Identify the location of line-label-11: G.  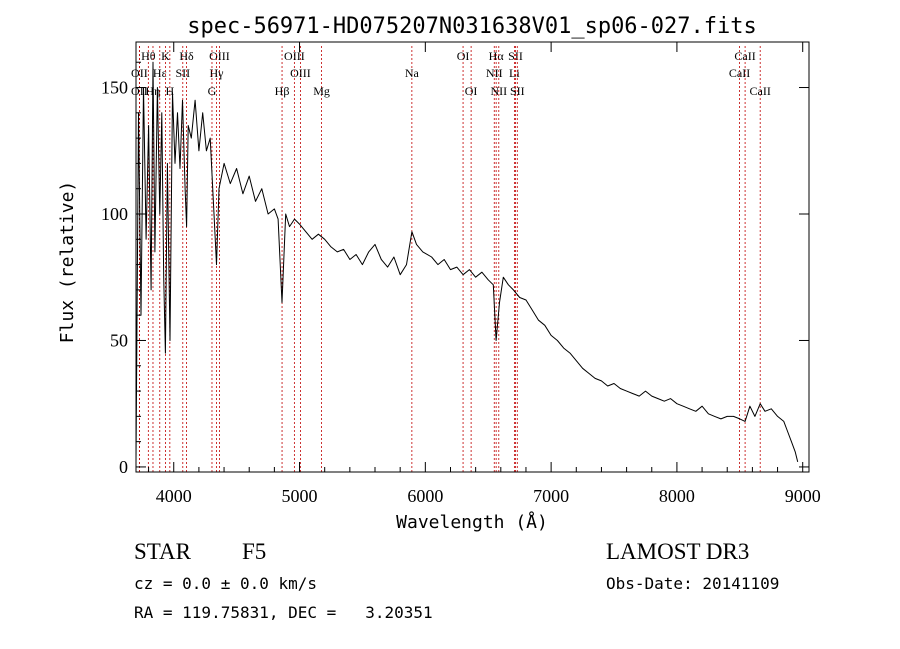
(212, 91).